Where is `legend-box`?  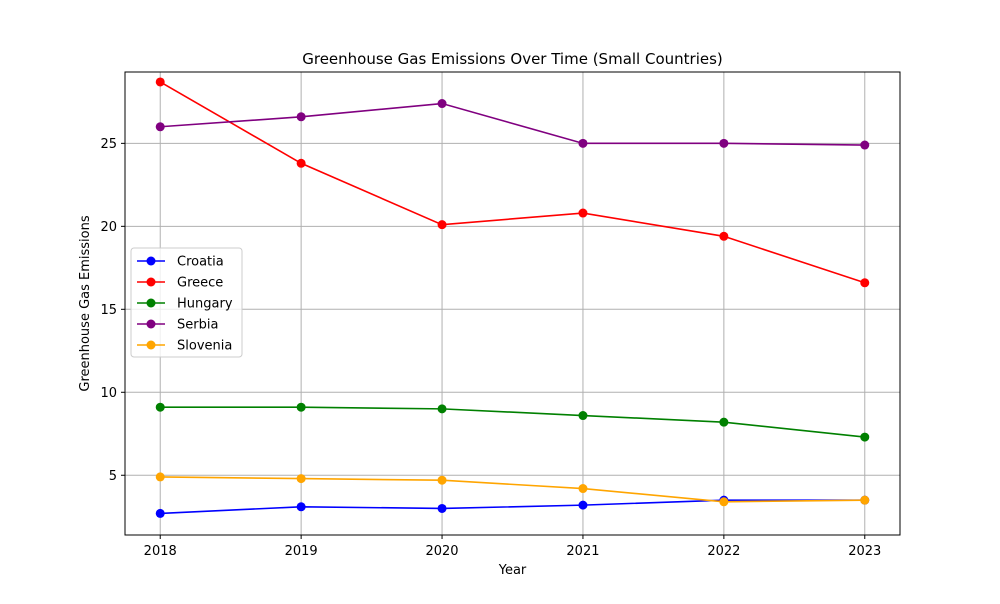 legend-box is located at coordinates (186, 302).